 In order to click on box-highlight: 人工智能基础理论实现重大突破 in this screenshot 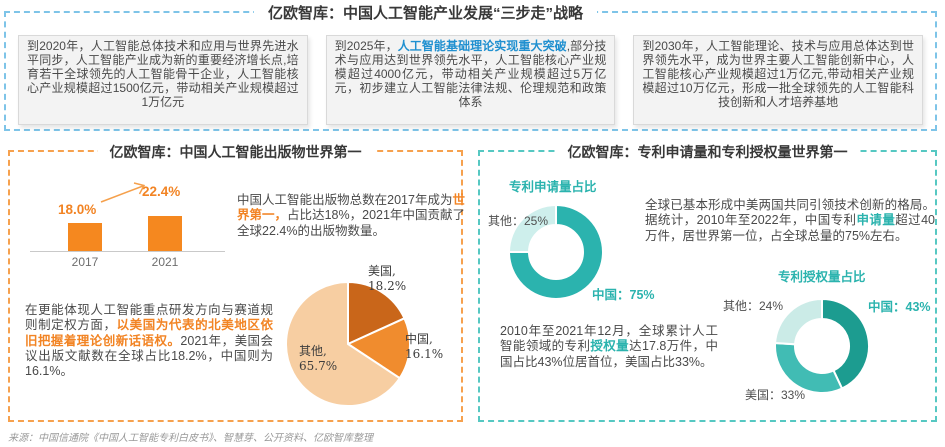, I will do `click(482, 46)`.